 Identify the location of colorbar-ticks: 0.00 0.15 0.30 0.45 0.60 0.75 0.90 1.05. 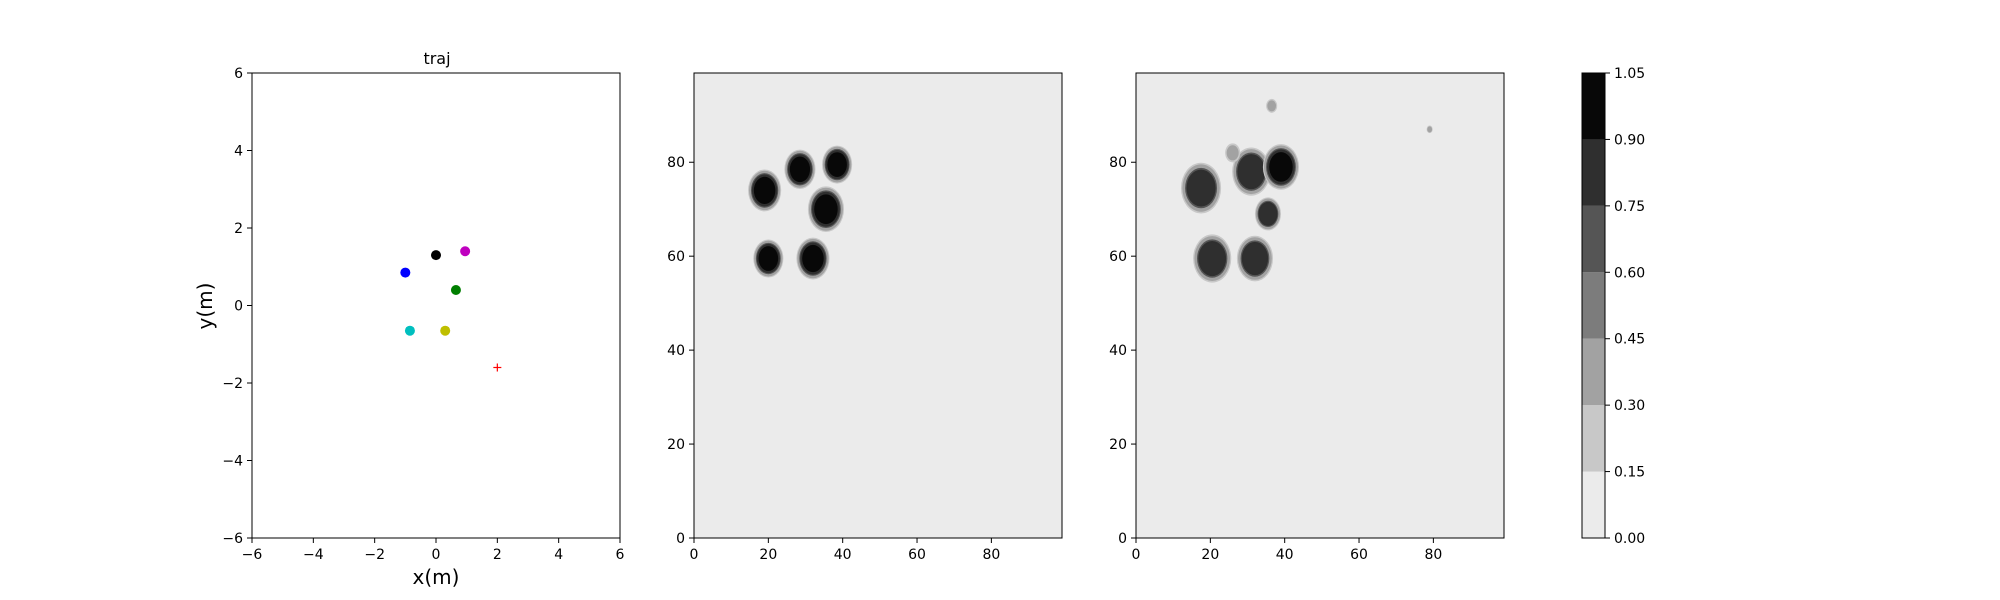
(1625, 306).